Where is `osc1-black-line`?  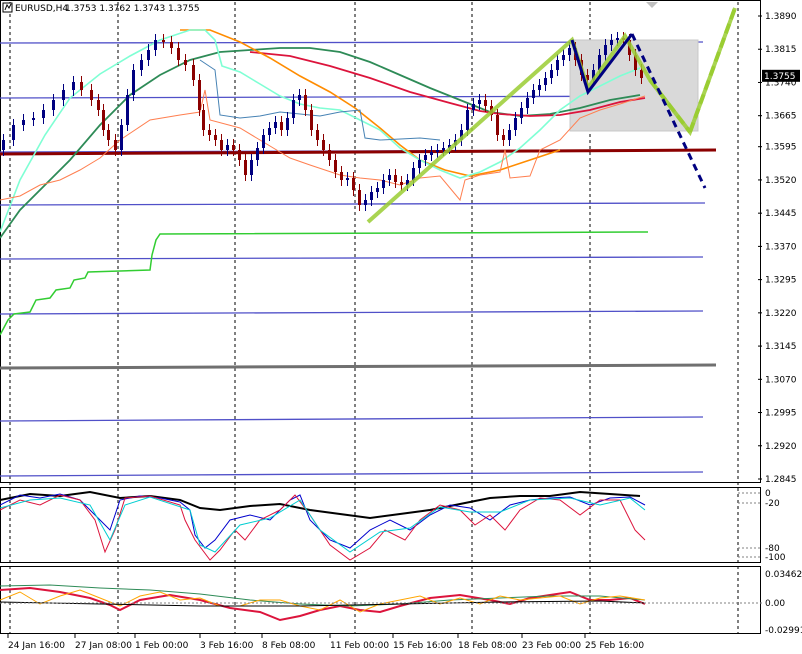
osc1-black-line is located at coordinates (320, 505).